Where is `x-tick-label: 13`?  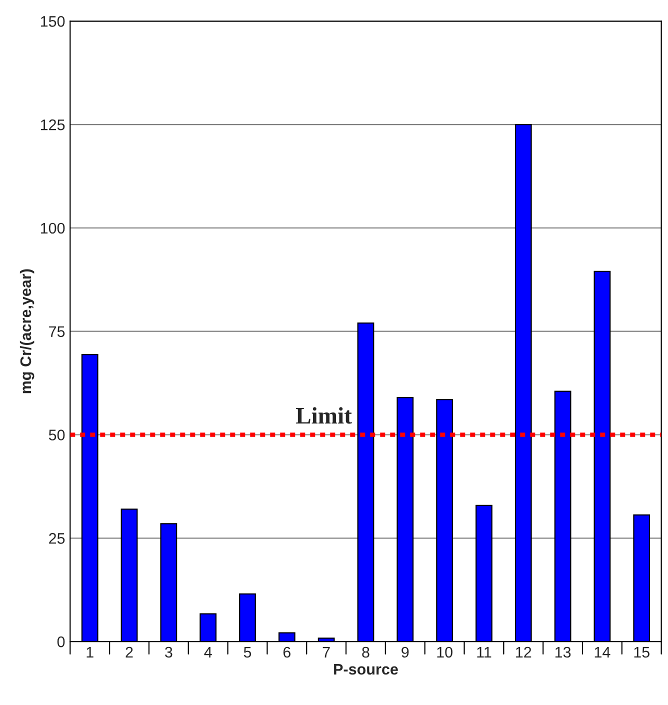 x-tick-label: 13 is located at coordinates (563, 652).